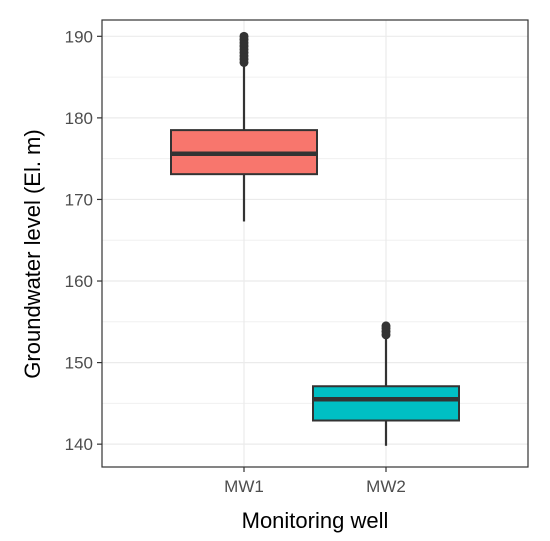  What do you see at coordinates (79, 36) in the screenshot?
I see `y-tick-label: 190` at bounding box center [79, 36].